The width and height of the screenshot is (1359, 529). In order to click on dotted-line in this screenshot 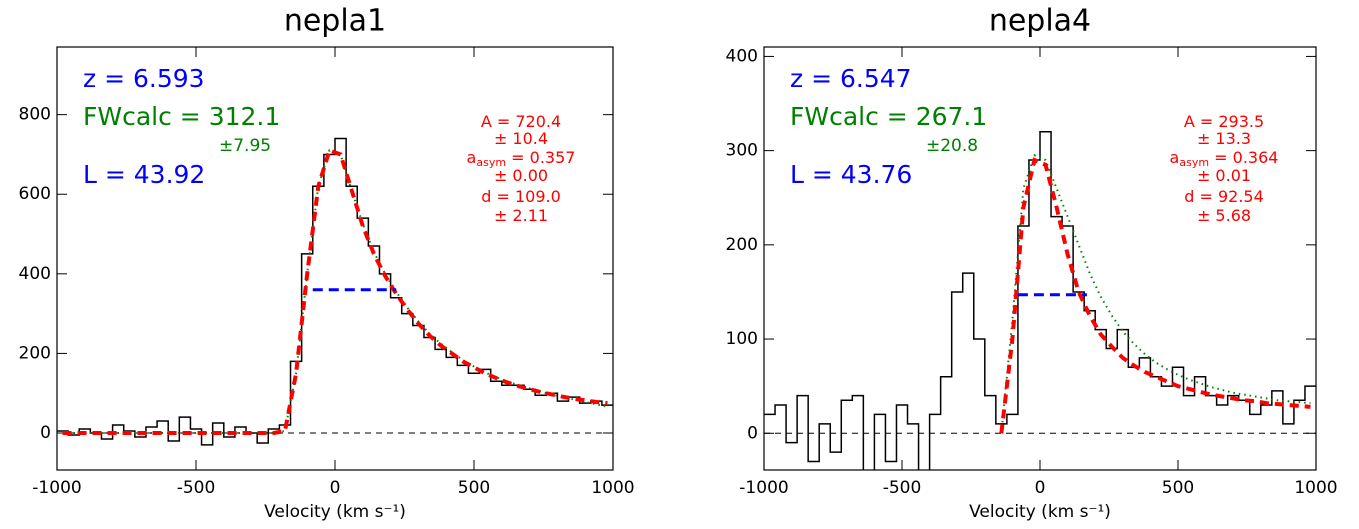, I will do `click(1155, 293)`.